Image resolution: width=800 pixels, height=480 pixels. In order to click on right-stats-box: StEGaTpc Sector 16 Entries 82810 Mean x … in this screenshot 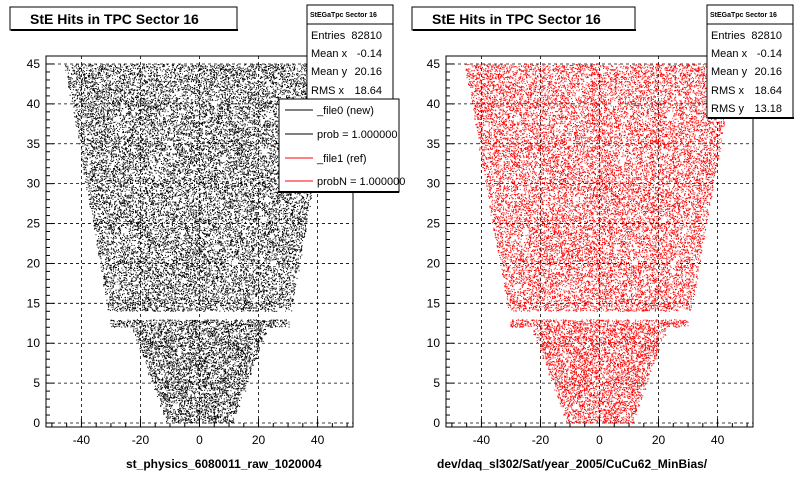, I will do `click(750, 61)`.